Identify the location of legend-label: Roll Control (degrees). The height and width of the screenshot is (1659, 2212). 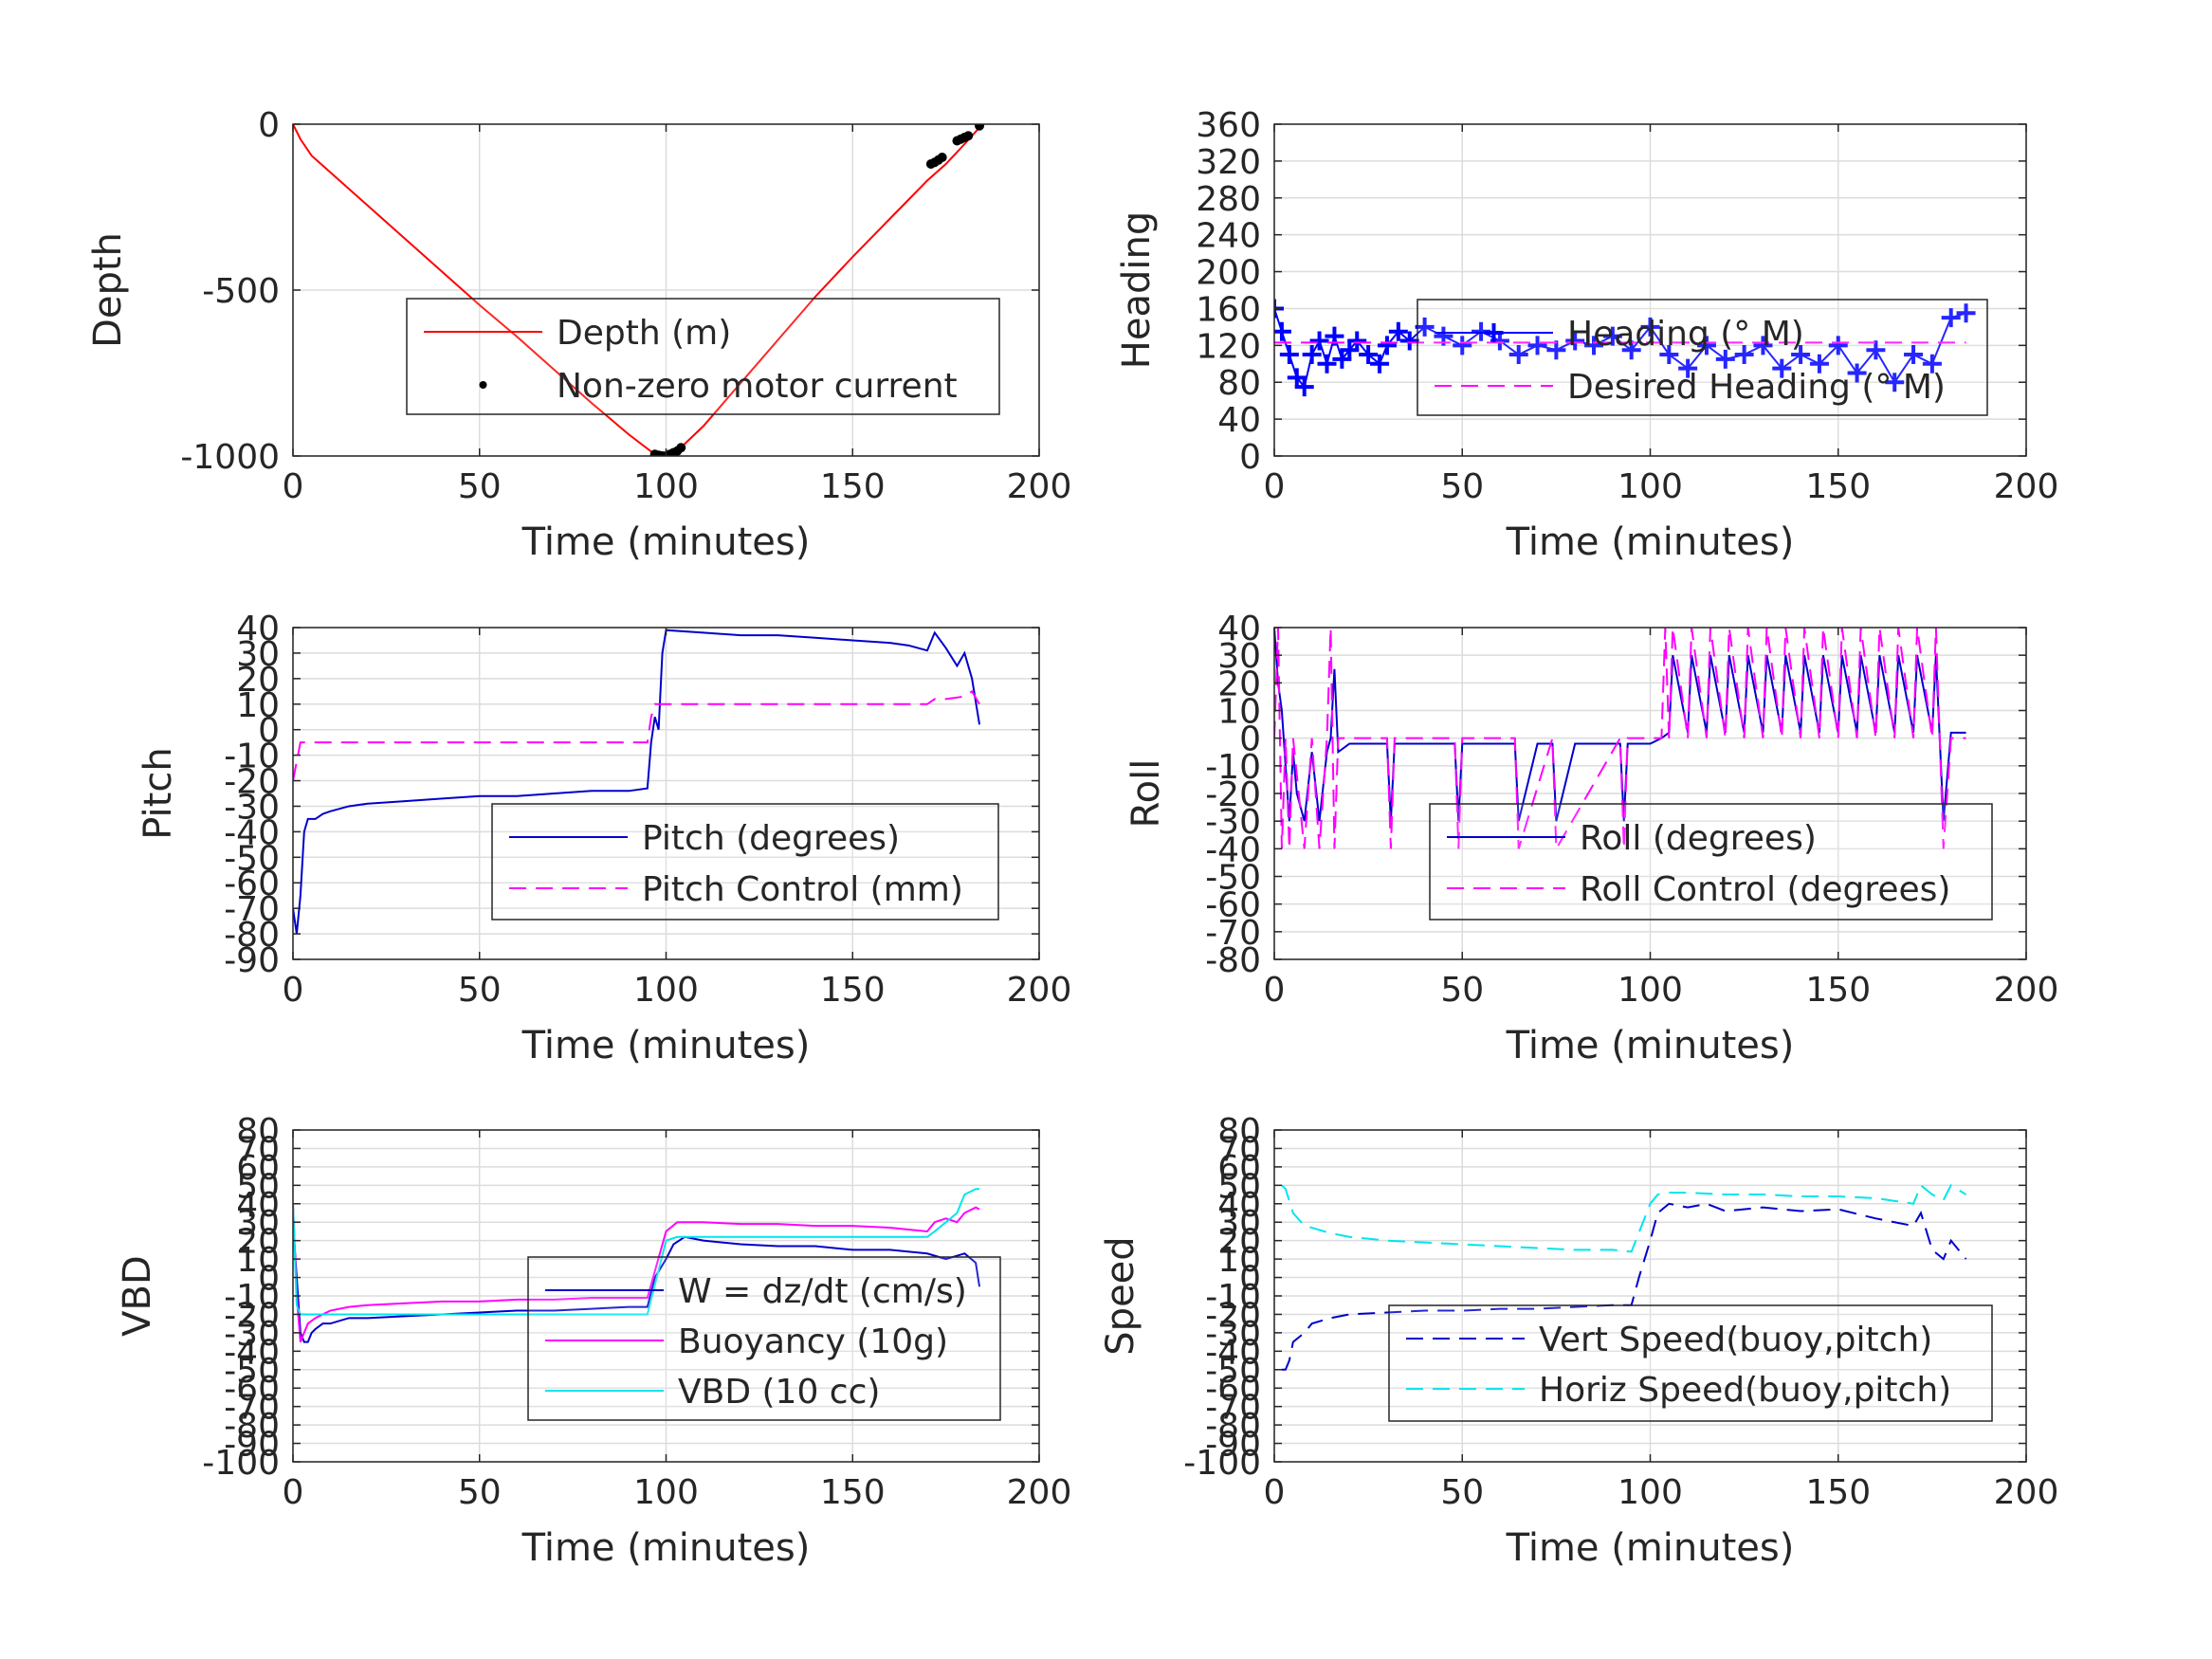
(1765, 889).